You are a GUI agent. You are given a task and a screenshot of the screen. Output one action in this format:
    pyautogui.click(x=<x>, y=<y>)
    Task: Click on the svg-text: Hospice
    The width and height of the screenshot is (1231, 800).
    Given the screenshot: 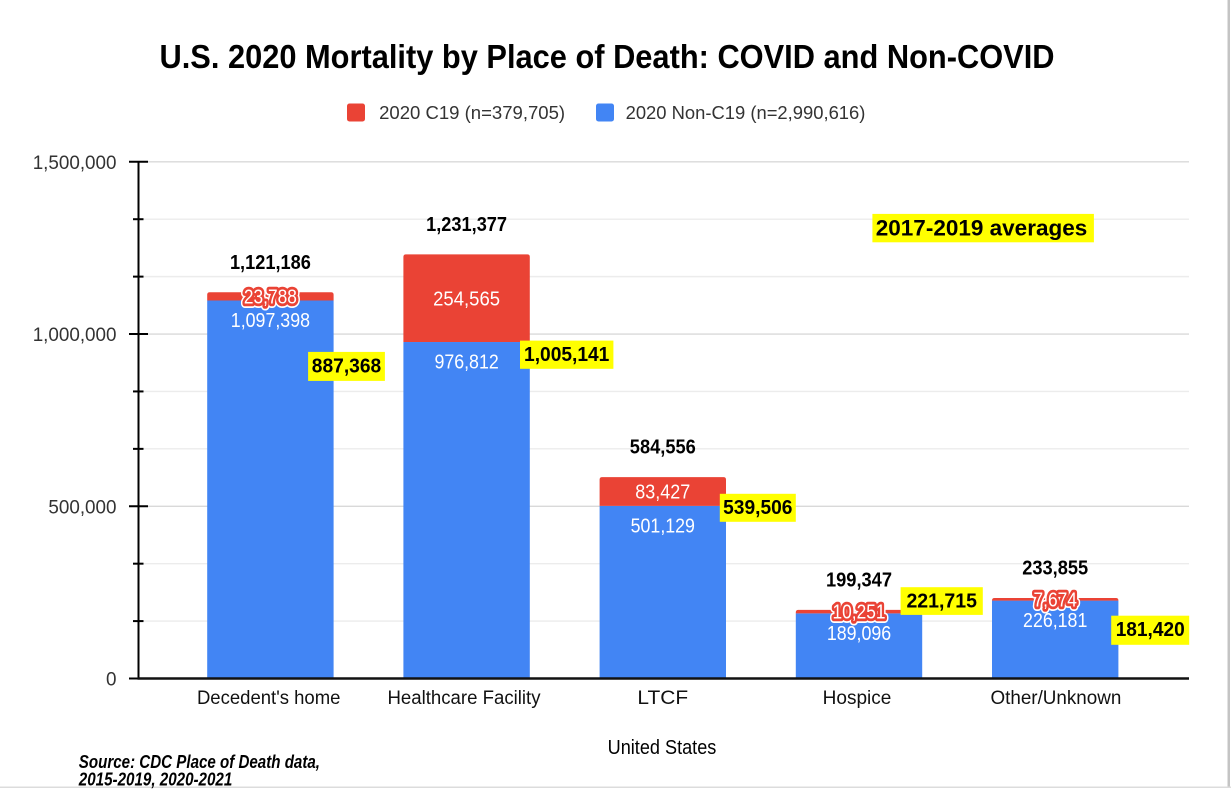 What is the action you would take?
    pyautogui.click(x=857, y=698)
    